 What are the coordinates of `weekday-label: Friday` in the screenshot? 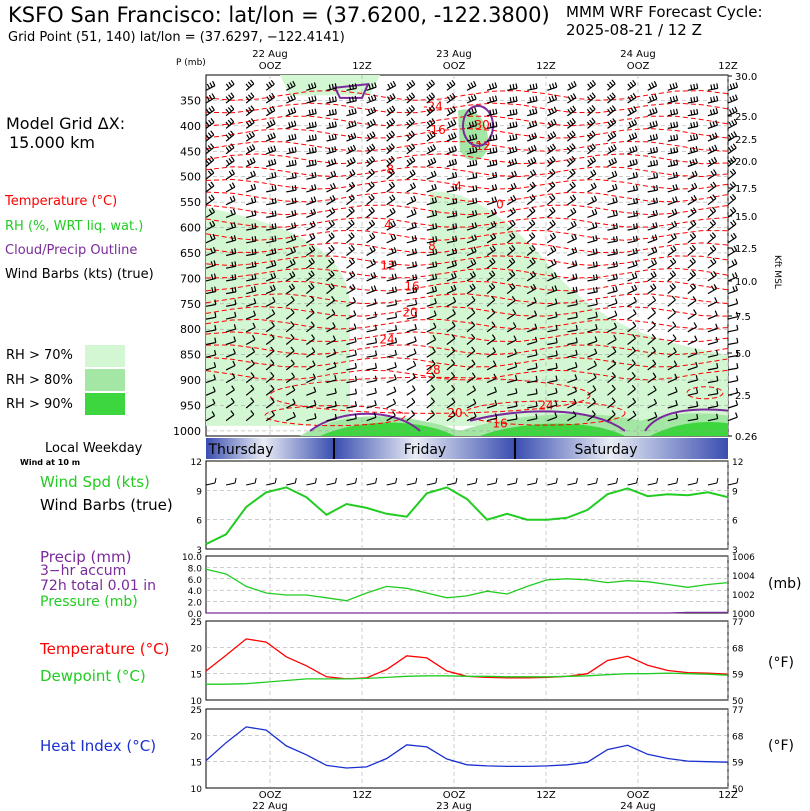 It's located at (425, 450).